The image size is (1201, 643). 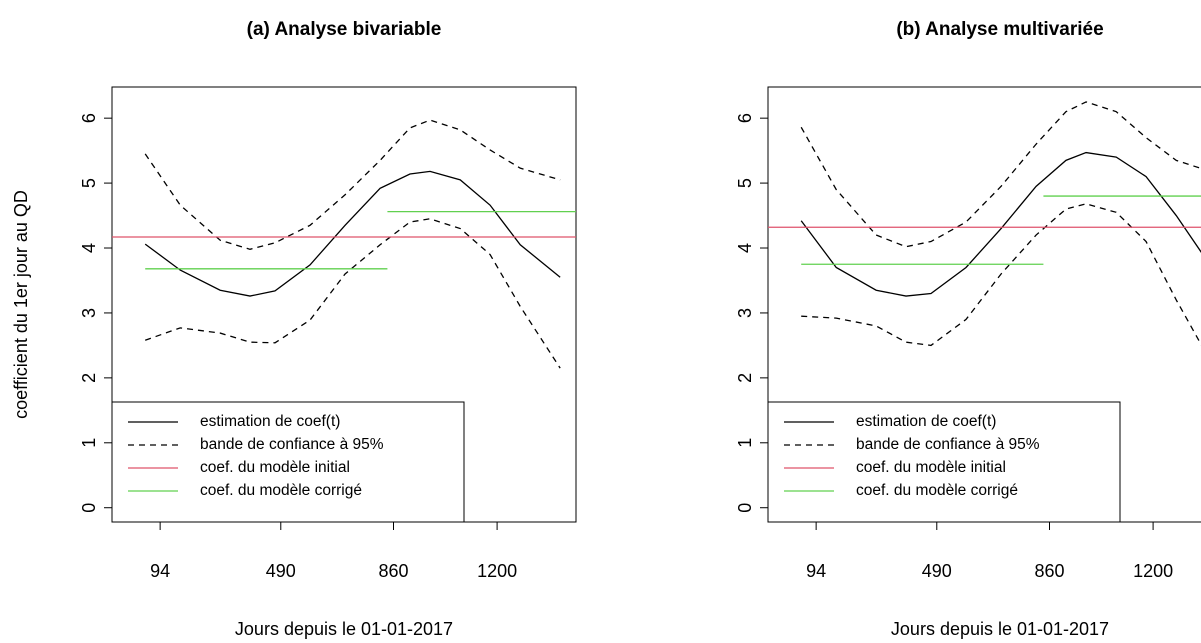 What do you see at coordinates (21, 304) in the screenshot?
I see `y-axis-label: coefficient du 1er jour au QD` at bounding box center [21, 304].